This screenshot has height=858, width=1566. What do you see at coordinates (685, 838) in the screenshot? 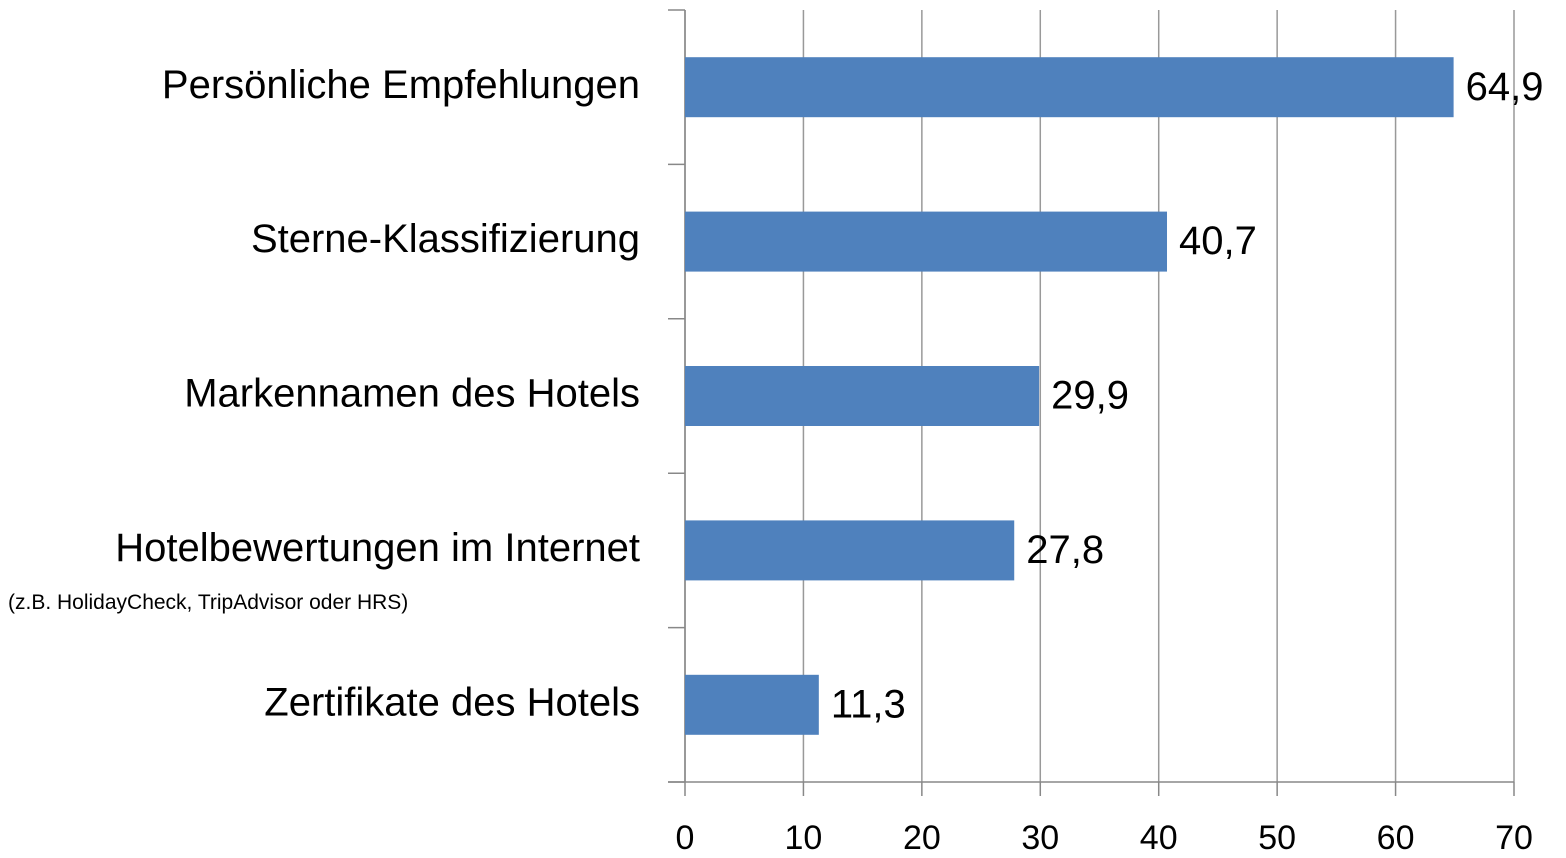
I see `x-tick-label: 0` at bounding box center [685, 838].